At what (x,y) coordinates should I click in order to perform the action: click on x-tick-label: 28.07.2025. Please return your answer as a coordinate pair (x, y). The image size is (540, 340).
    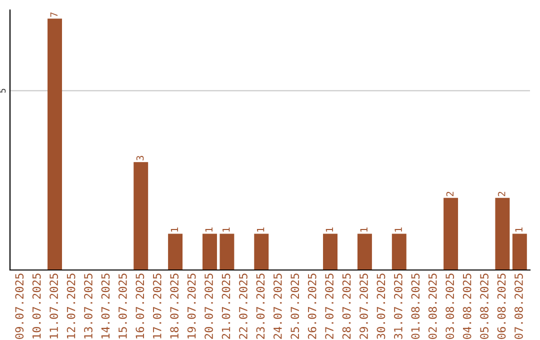
    Looking at the image, I should click on (346, 306).